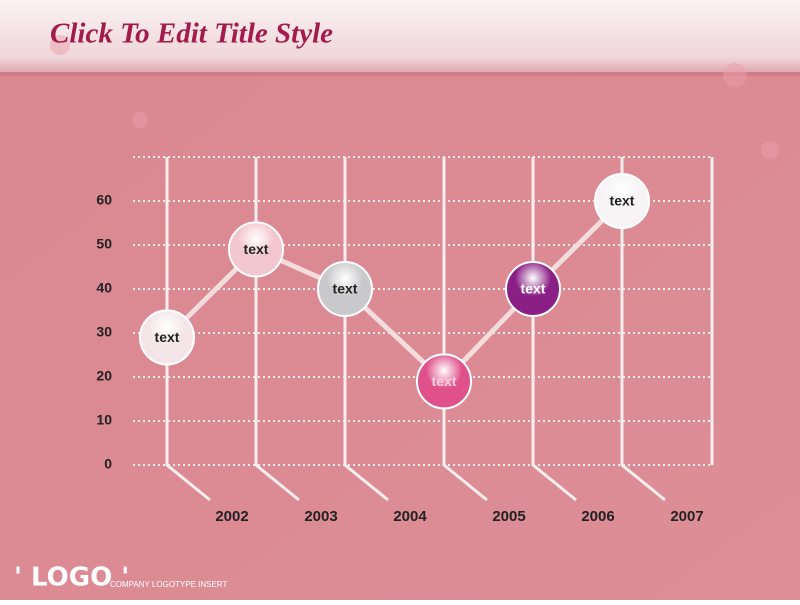 This screenshot has height=605, width=800. What do you see at coordinates (508, 516) in the screenshot?
I see `x-tick-label: 2005` at bounding box center [508, 516].